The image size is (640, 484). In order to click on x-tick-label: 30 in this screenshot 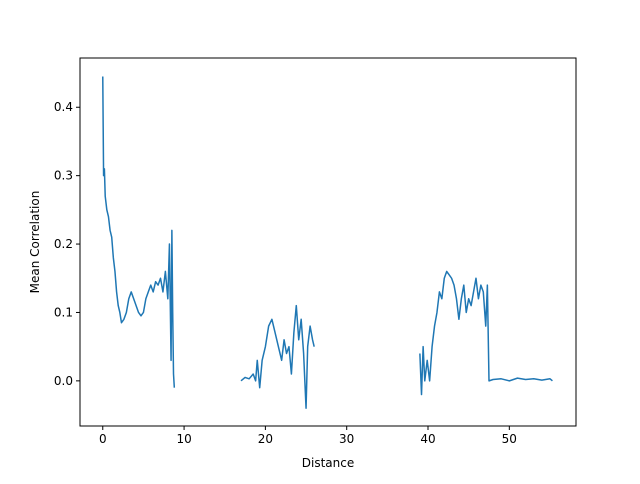, I will do `click(346, 439)`.